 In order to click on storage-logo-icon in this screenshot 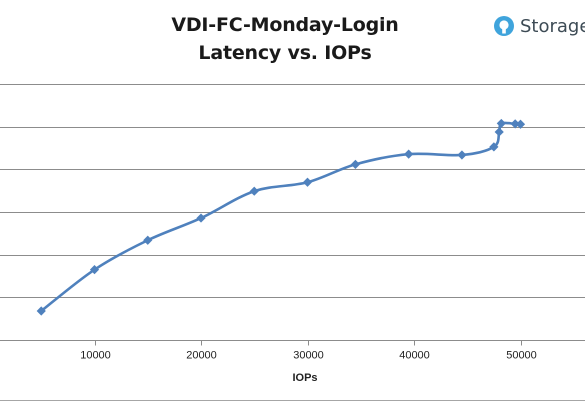, I will do `click(504, 26)`.